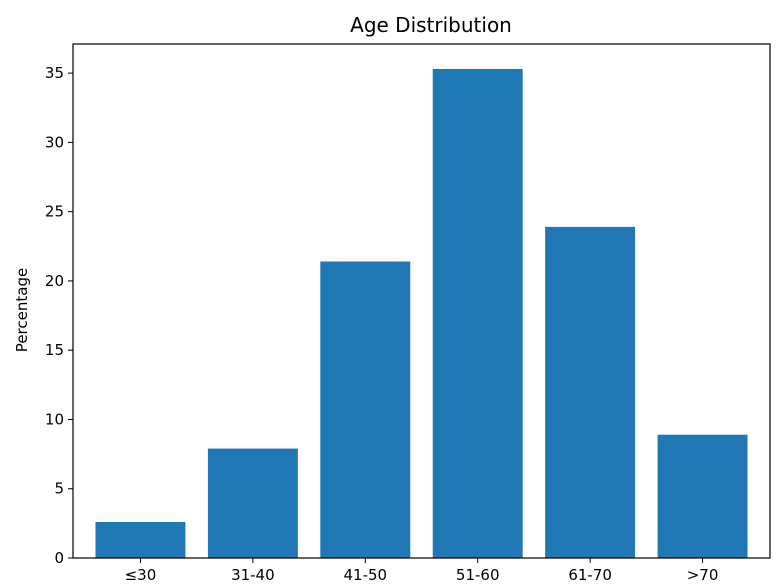 The width and height of the screenshot is (779, 587). Describe the element at coordinates (59, 489) in the screenshot. I see `y-tick-label-1: 5` at that location.